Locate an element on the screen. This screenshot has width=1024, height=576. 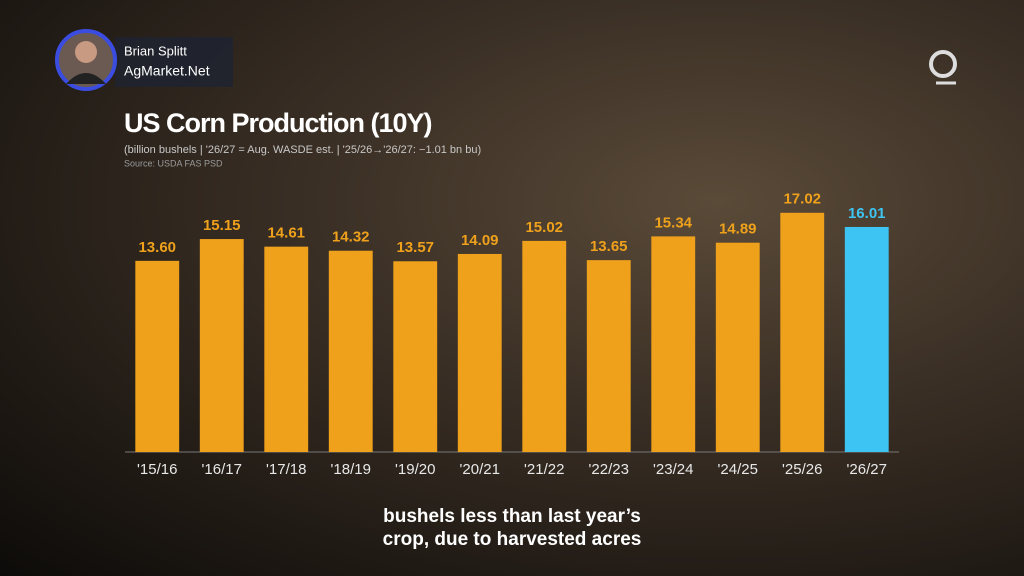
x-tick-label: '18/19 is located at coordinates (351, 469).